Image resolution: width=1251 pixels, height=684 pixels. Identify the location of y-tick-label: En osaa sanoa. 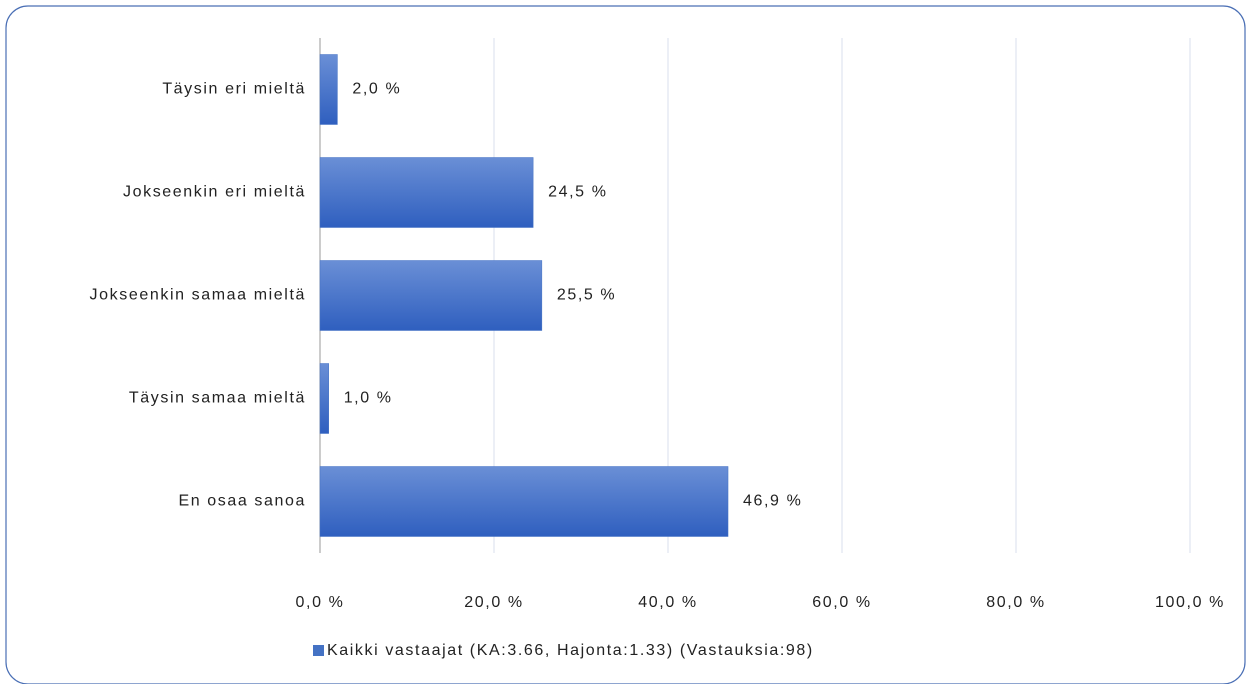
(242, 501).